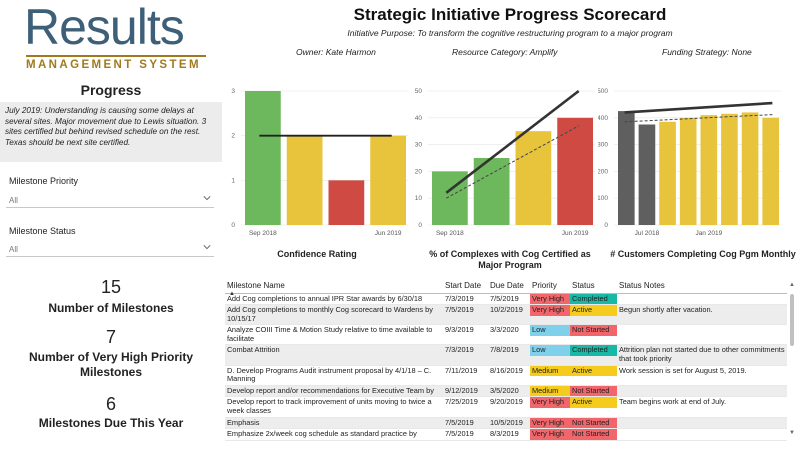 The height and width of the screenshot is (450, 800). I want to click on confidence-rating-chart: 0 1 2 3 Sep 2018 Jun 2019, so click(319, 165).